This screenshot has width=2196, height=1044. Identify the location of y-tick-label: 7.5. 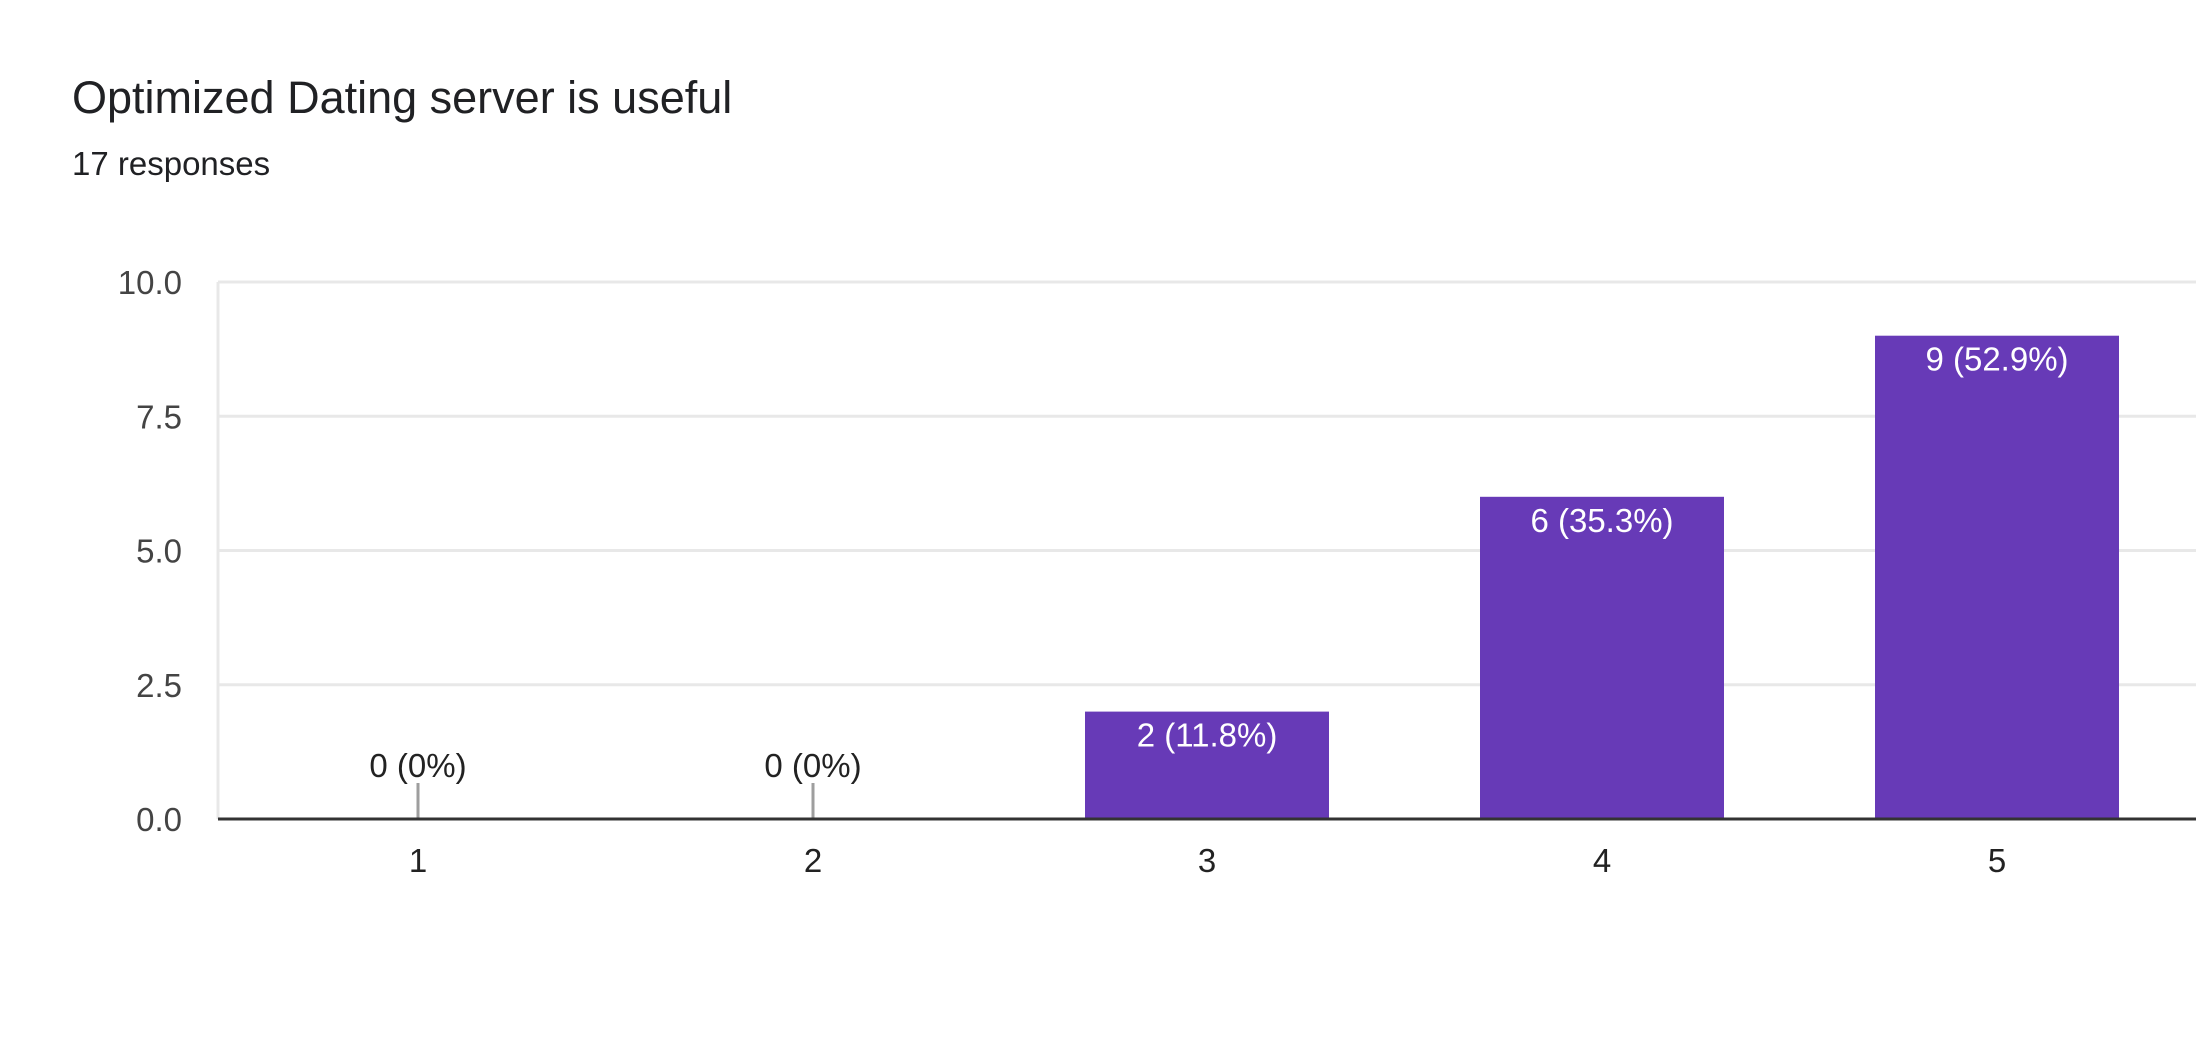
(159, 416).